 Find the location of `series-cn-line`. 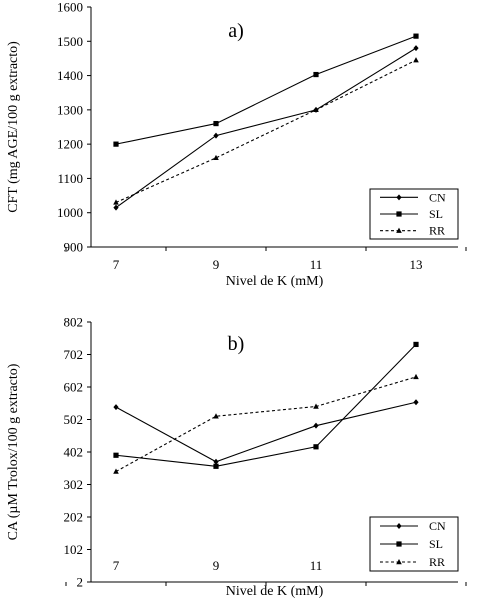

series-cn-line is located at coordinates (266, 432).